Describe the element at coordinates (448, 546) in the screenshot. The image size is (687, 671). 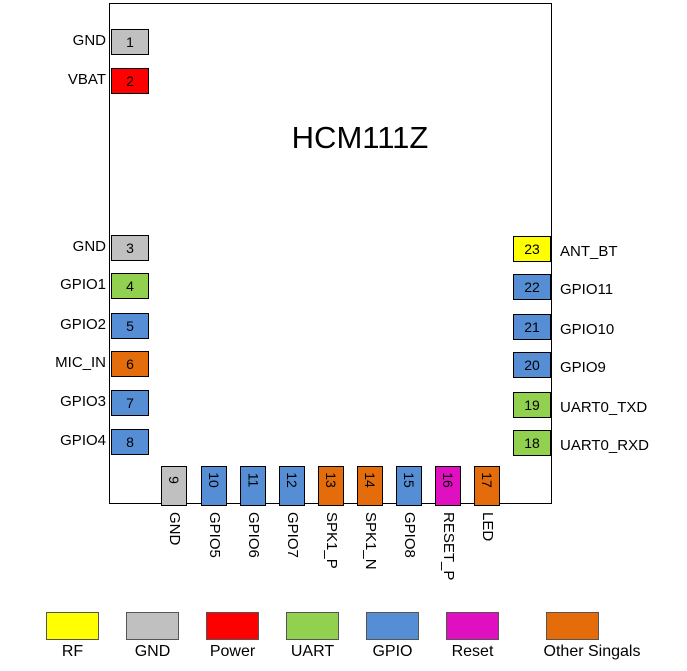
I see `pin-label-16: RESET_P` at that location.